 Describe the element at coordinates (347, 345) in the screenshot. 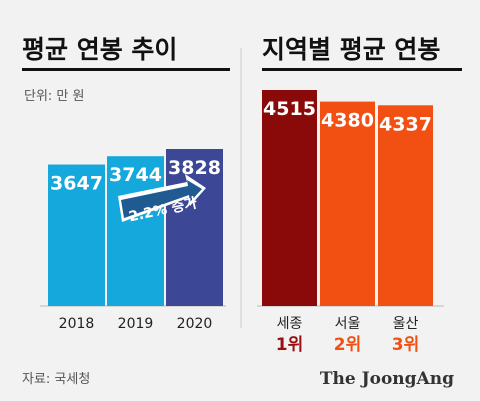

I see `rank-서울: 2위` at that location.